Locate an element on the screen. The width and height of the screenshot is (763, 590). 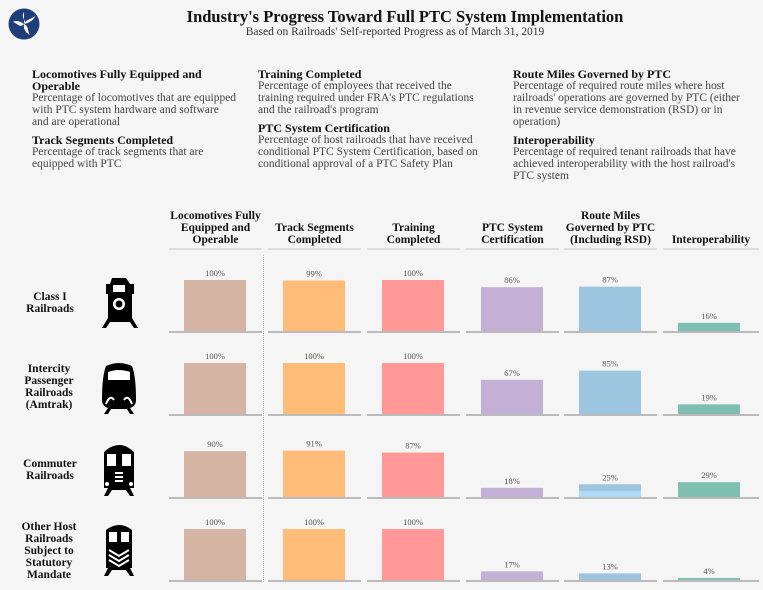
locomotive-icon is located at coordinates (119, 550).